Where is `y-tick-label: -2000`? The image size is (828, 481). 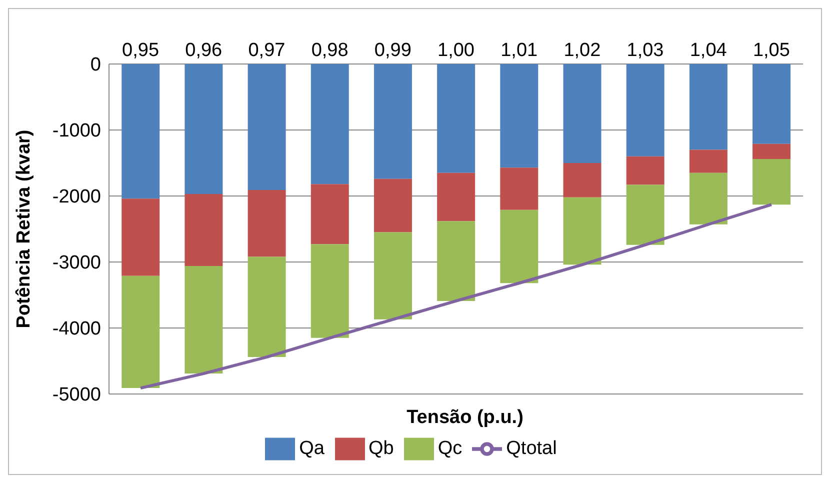
y-tick-label: -2000 is located at coordinates (76, 197).